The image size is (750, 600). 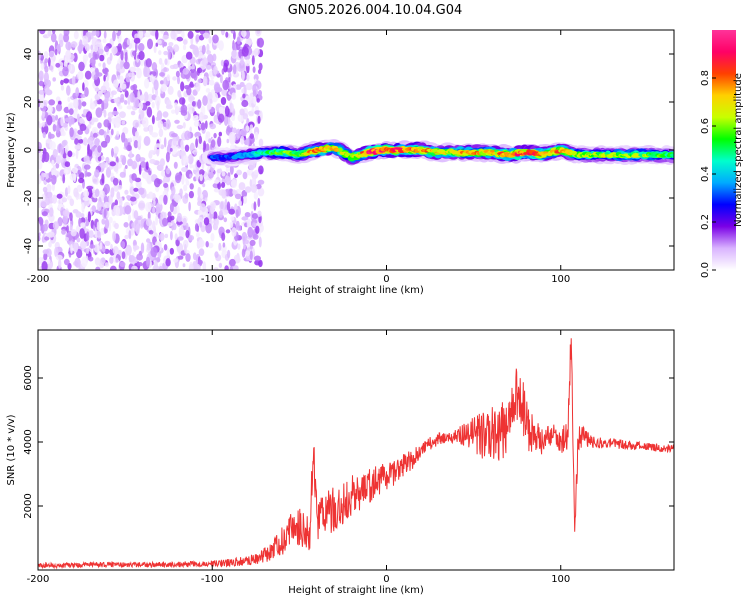 What do you see at coordinates (28, 441) in the screenshot?
I see `snr-y-tick-label: 4000` at bounding box center [28, 441].